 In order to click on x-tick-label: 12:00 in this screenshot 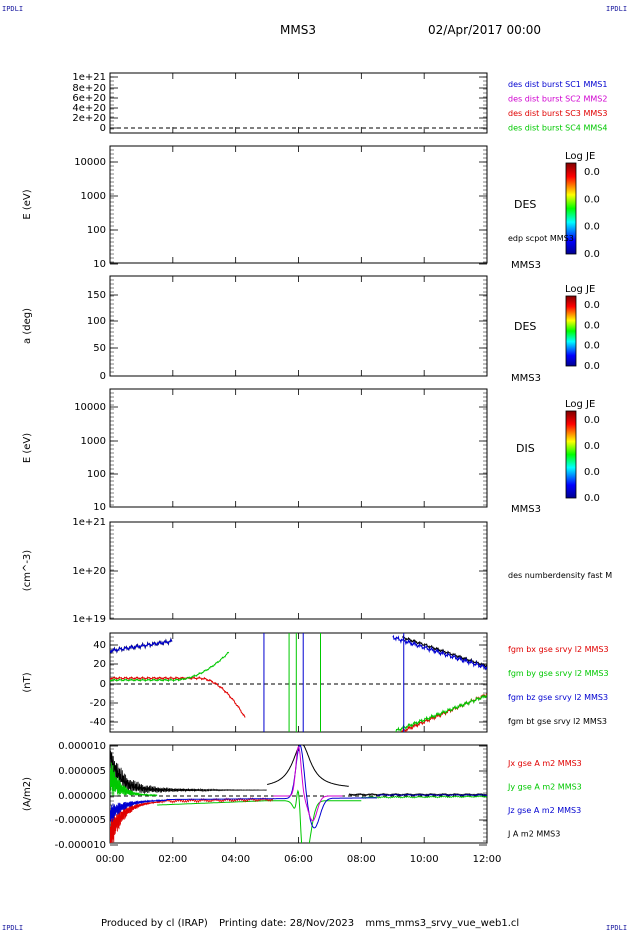, I will do `click(487, 859)`.